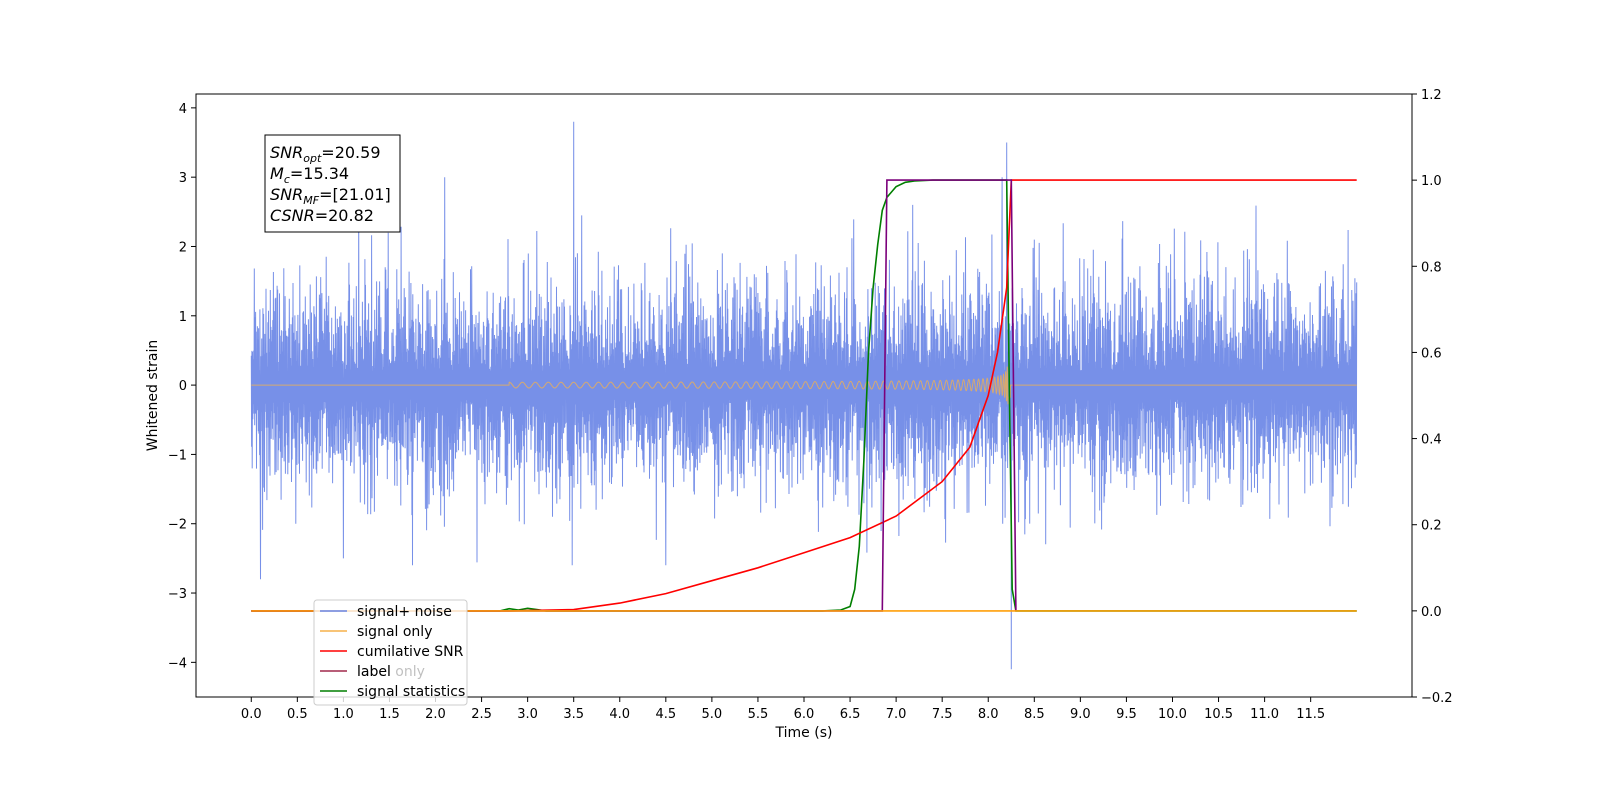 This screenshot has width=1600, height=800. Describe the element at coordinates (343, 714) in the screenshot. I see `x-tick-label: 1.0` at that location.